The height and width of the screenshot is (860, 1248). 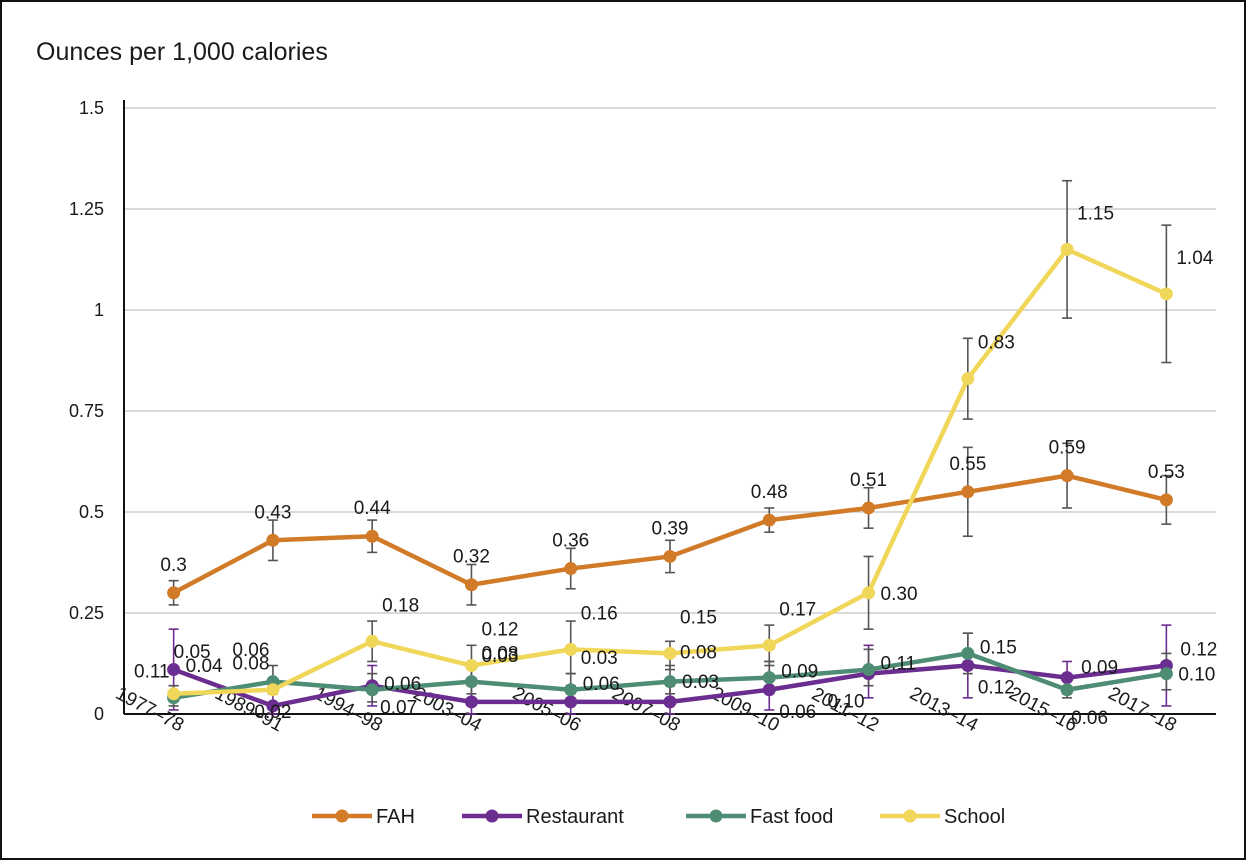 What do you see at coordinates (1099, 668) in the screenshot?
I see `data-label-restaurant: 0.09` at bounding box center [1099, 668].